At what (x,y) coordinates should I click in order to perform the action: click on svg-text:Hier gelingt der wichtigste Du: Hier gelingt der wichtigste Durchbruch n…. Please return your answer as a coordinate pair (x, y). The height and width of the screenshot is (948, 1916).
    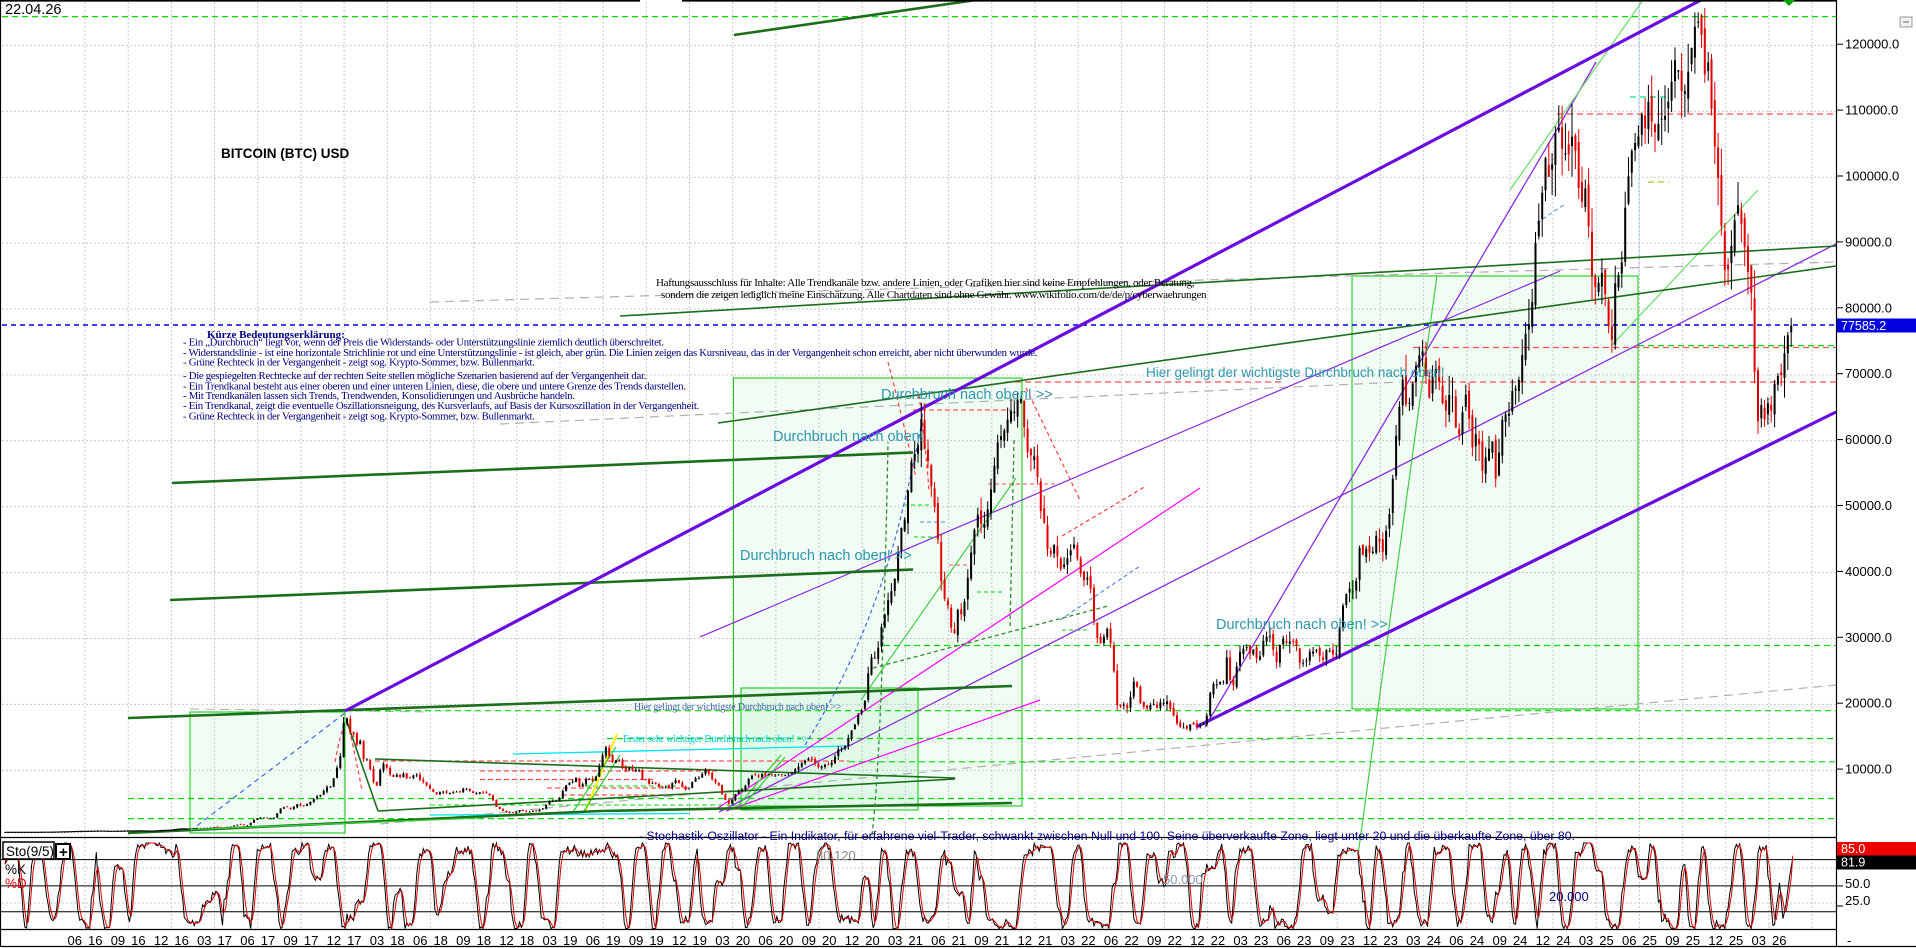
    Looking at the image, I should click on (1295, 372).